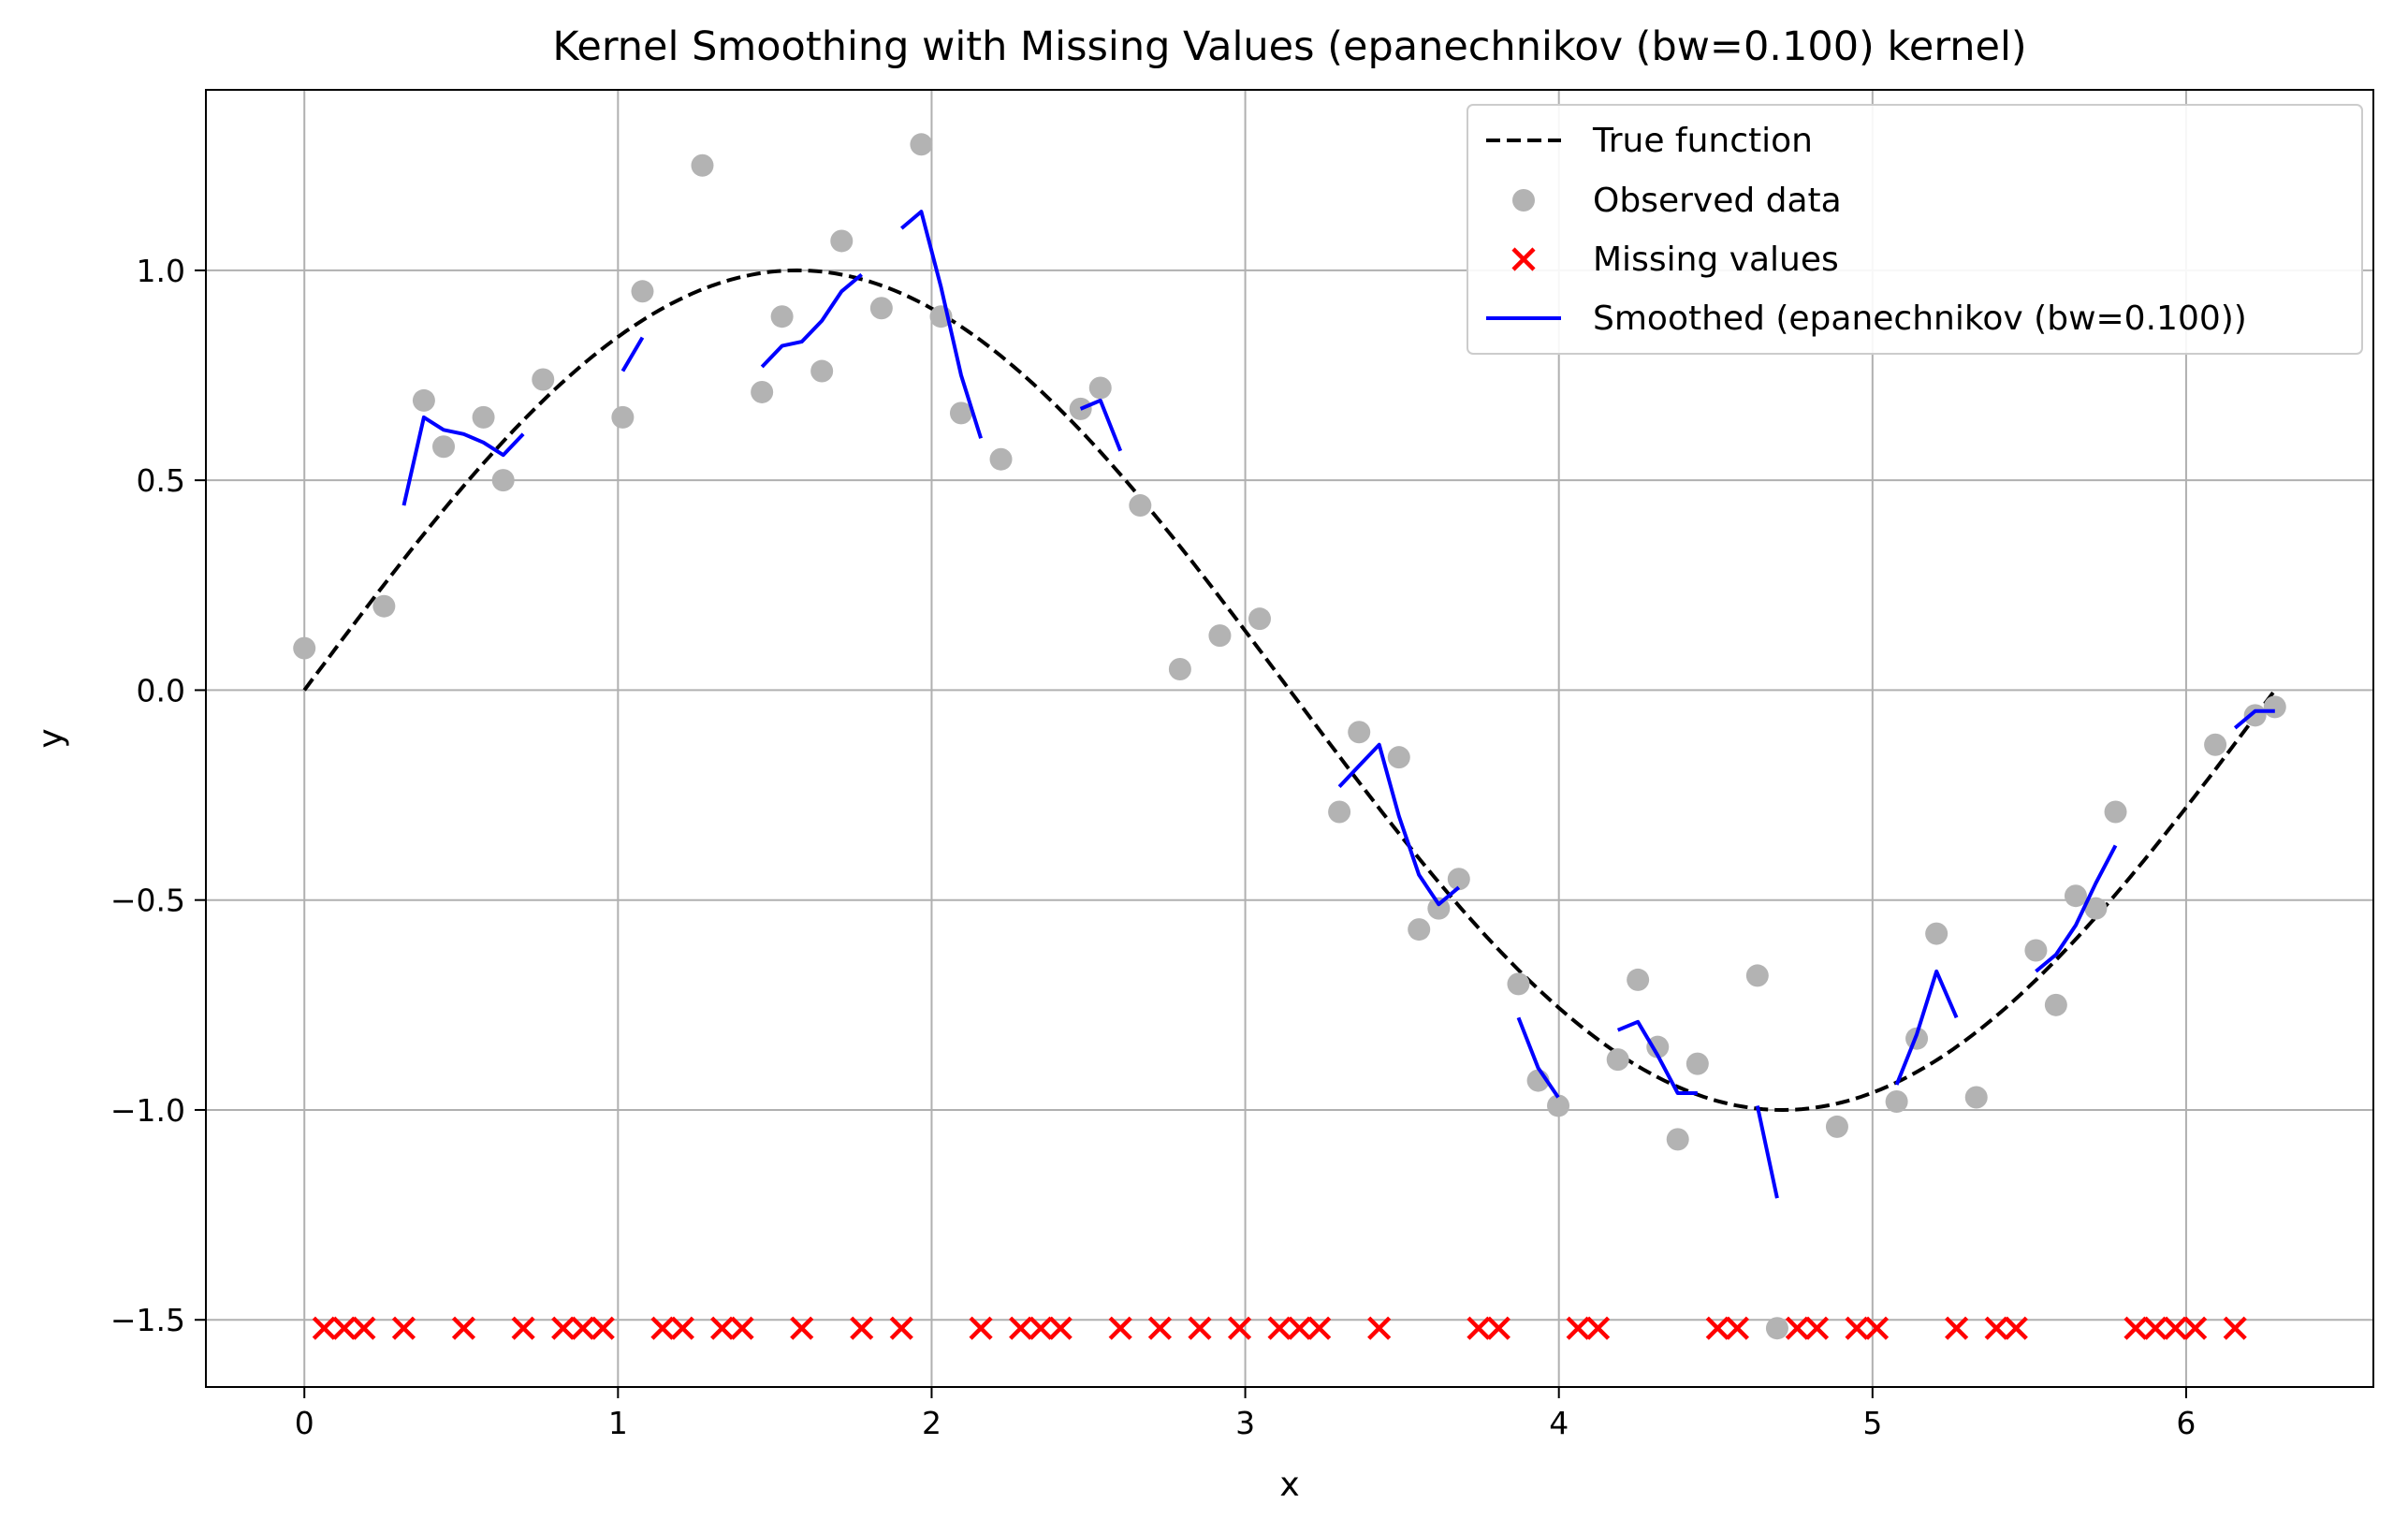  I want to click on legend-item-missing-values: Missing values, so click(1675, 260).